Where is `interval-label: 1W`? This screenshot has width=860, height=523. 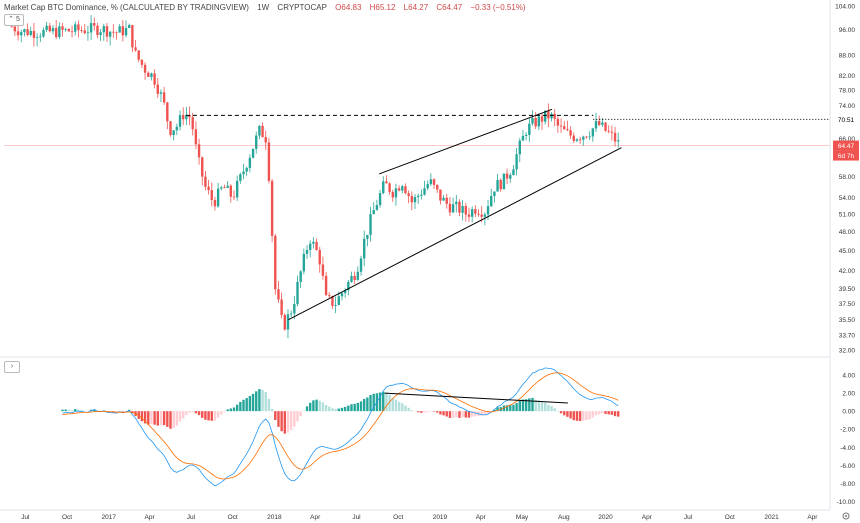
interval-label: 1W is located at coordinates (263, 7).